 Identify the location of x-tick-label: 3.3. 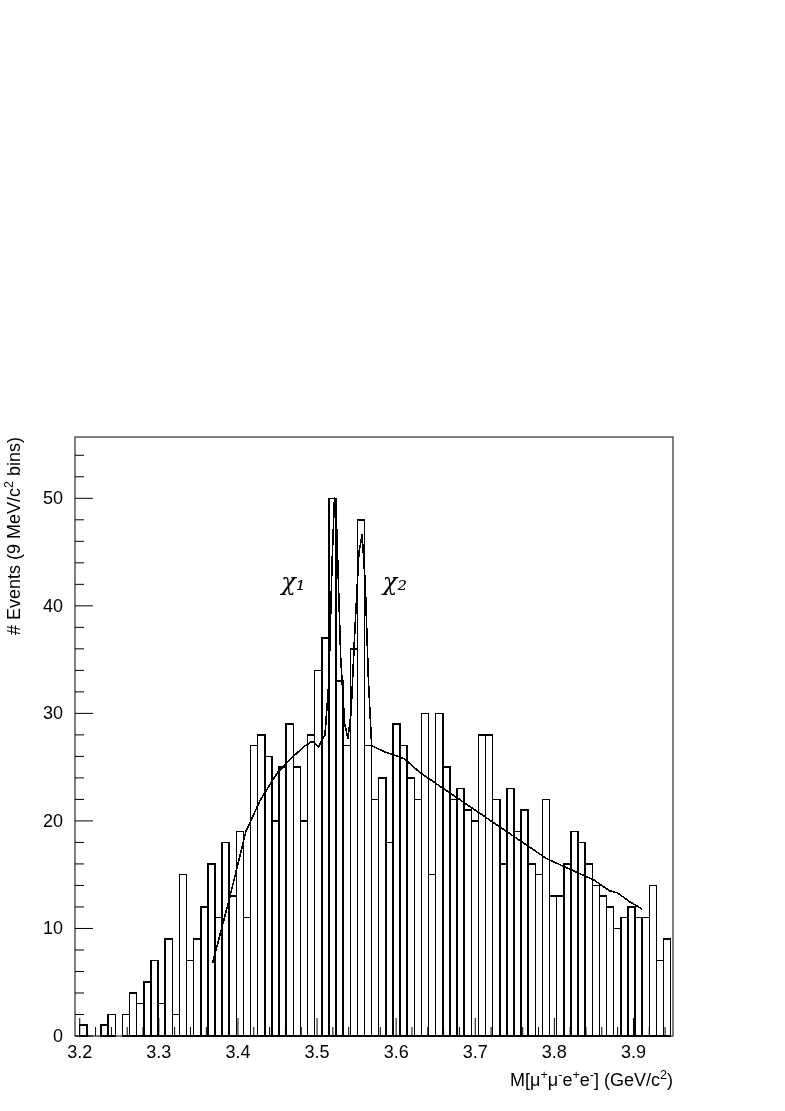
(159, 1052).